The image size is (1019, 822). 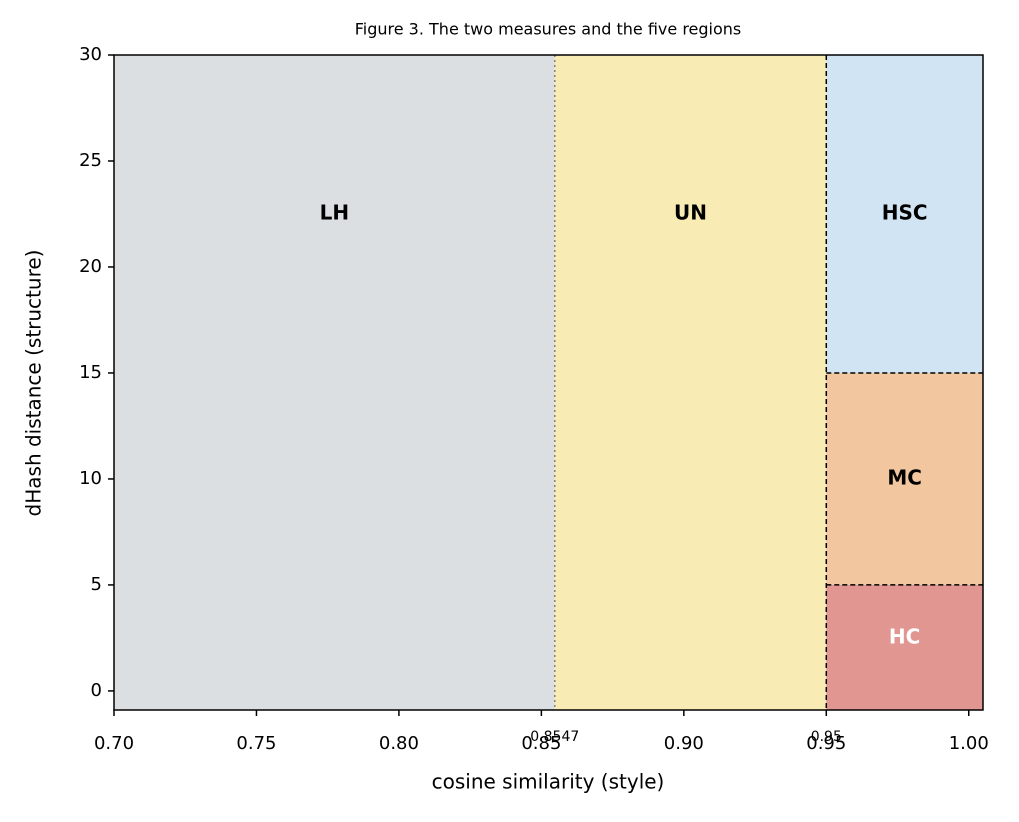 What do you see at coordinates (90, 54) in the screenshot?
I see `y-tick-label: 30` at bounding box center [90, 54].